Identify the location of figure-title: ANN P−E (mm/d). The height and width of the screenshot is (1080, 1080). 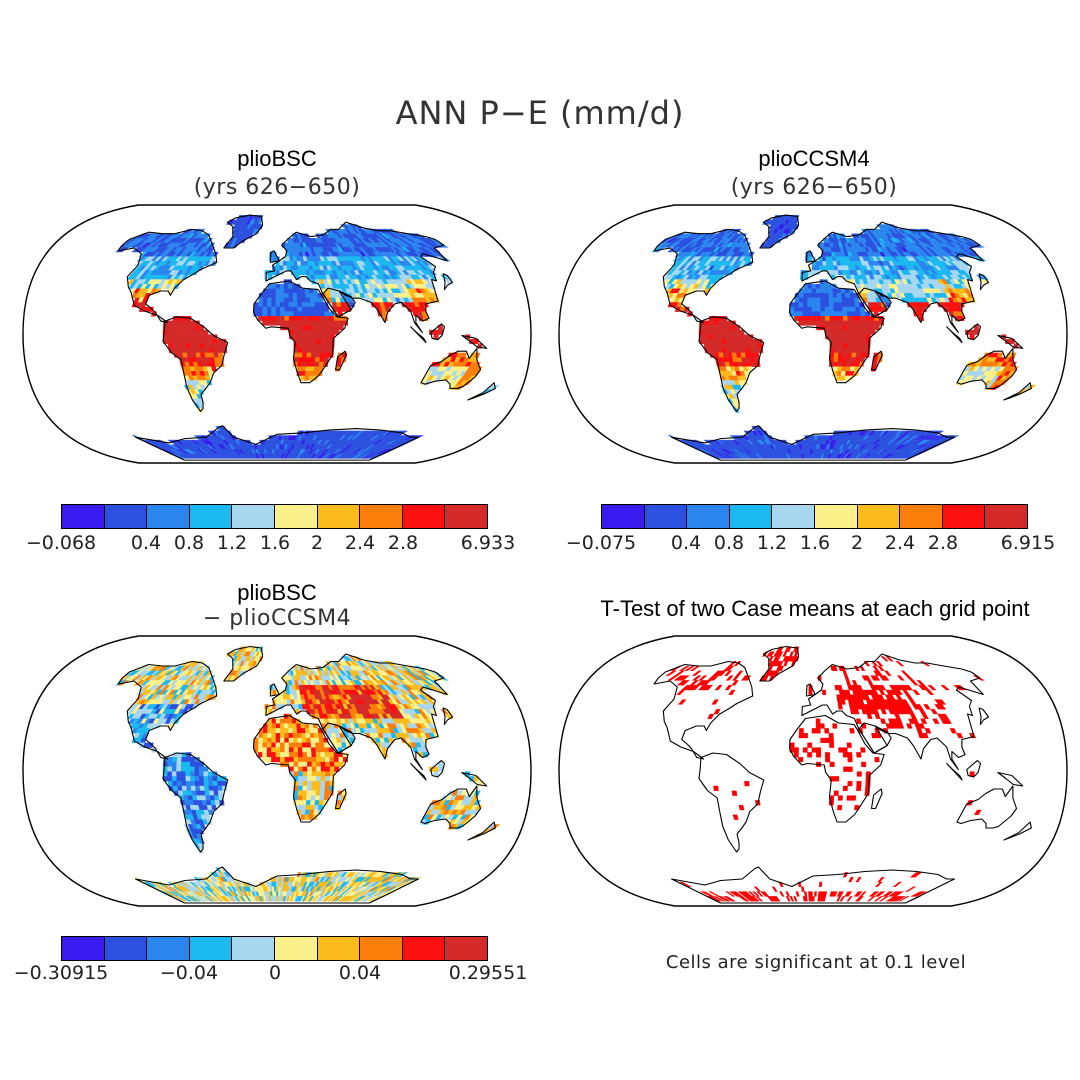
(540, 113).